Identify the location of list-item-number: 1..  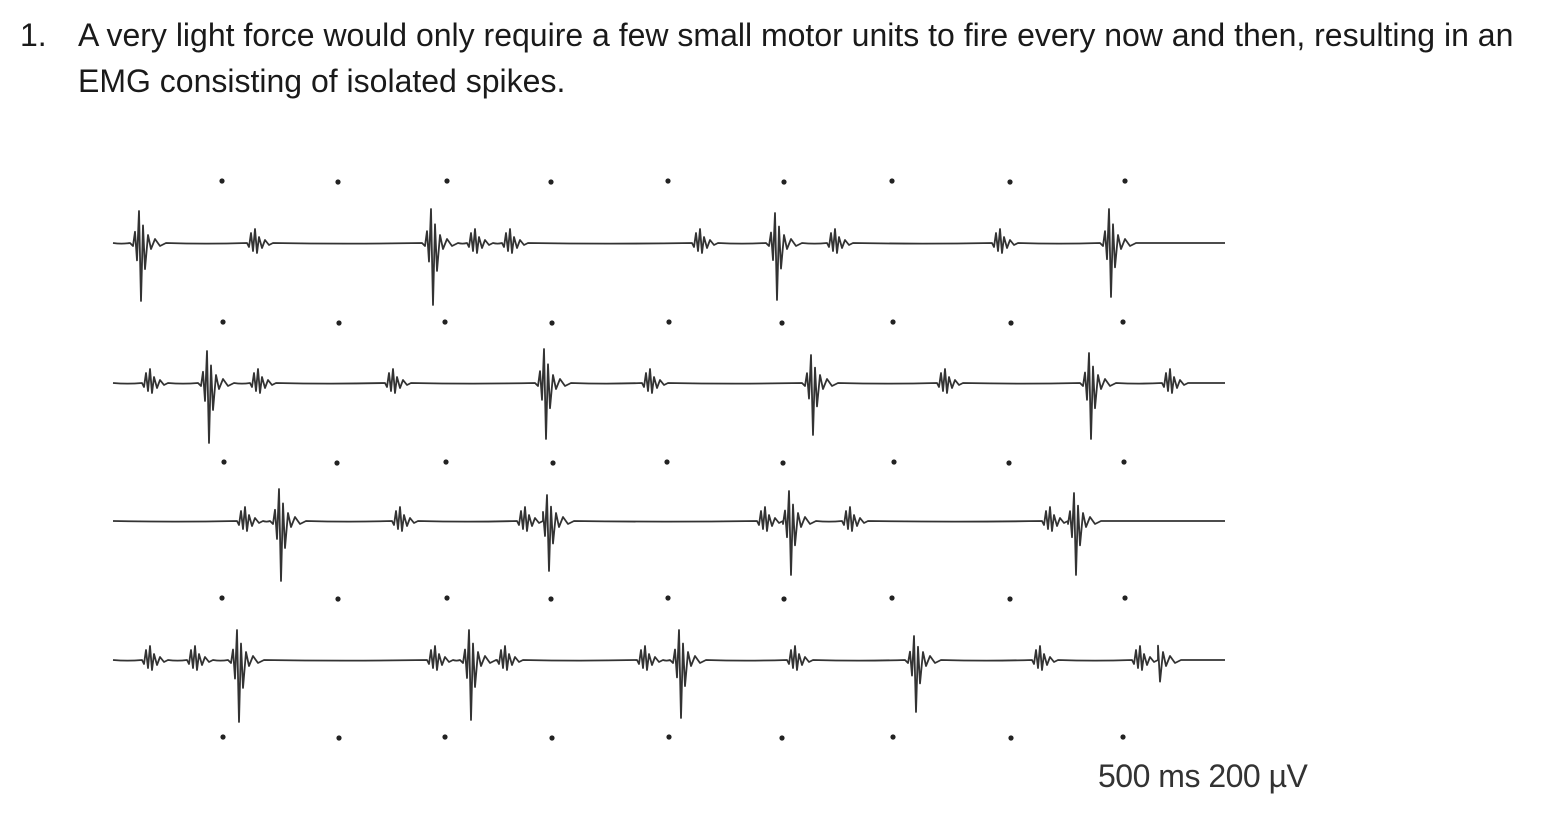
(33, 35).